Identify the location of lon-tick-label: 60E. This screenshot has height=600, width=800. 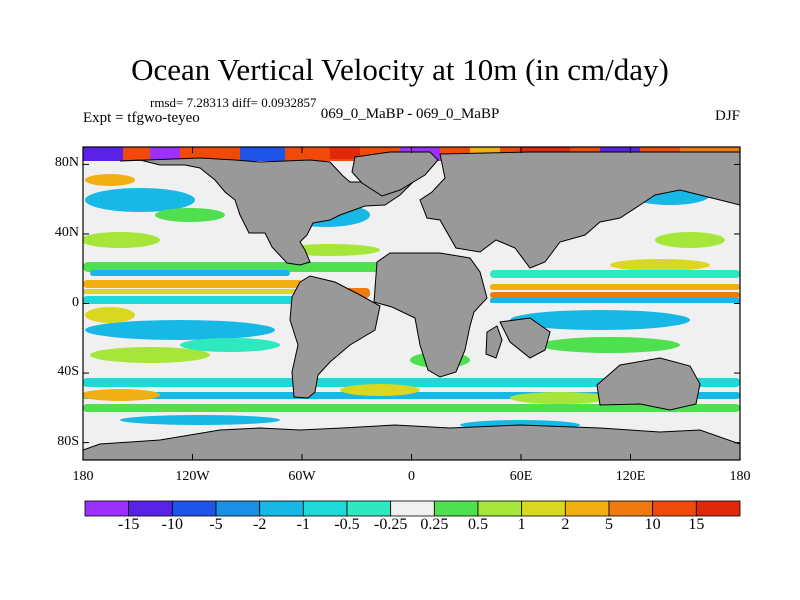
(521, 476).